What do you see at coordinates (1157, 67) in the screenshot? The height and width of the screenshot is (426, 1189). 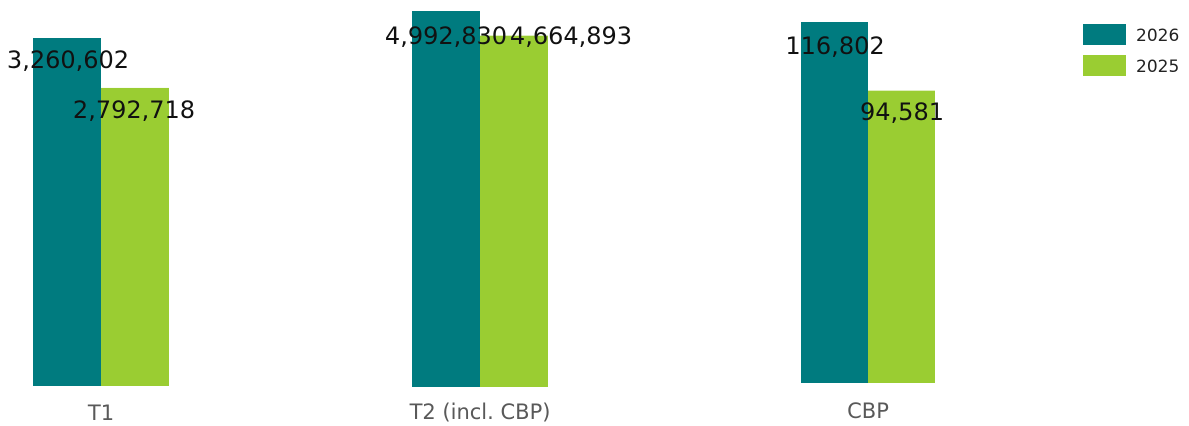 I see `legend-label-2025: 2025` at bounding box center [1157, 67].